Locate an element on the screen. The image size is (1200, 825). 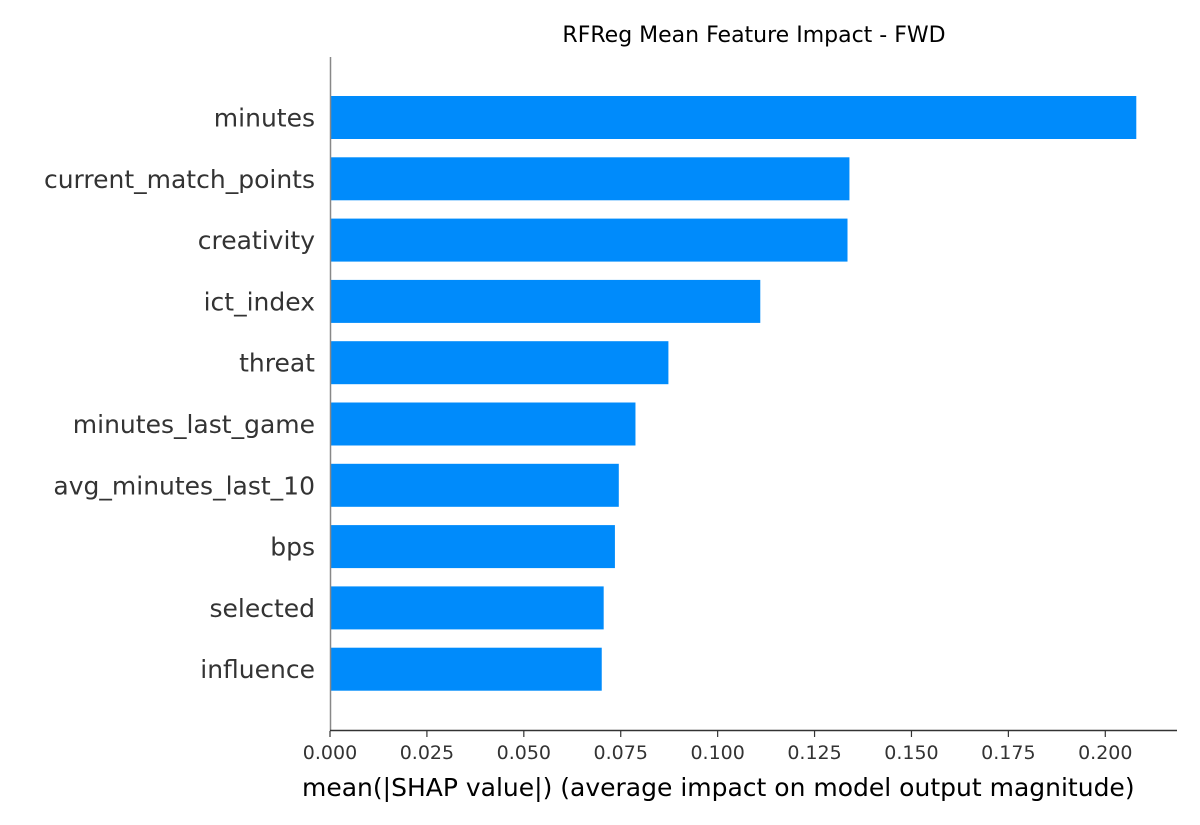
chart-title: RFReg Mean Feature Impact - FWD is located at coordinates (753, 35).